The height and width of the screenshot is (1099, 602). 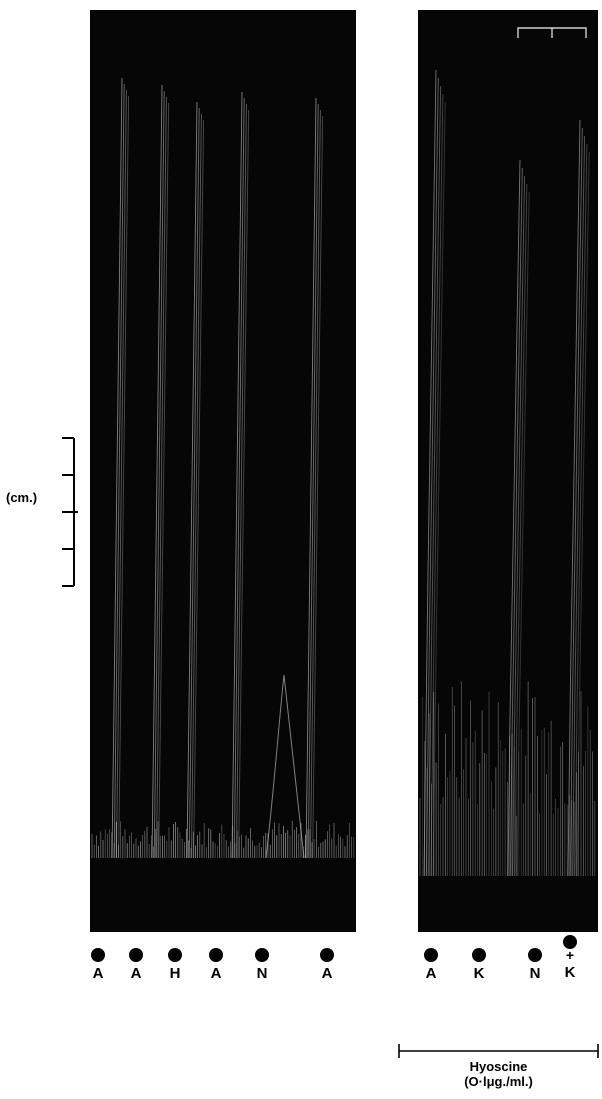 I want to click on treatment-name: Hyoscine, so click(x=498, y=1066).